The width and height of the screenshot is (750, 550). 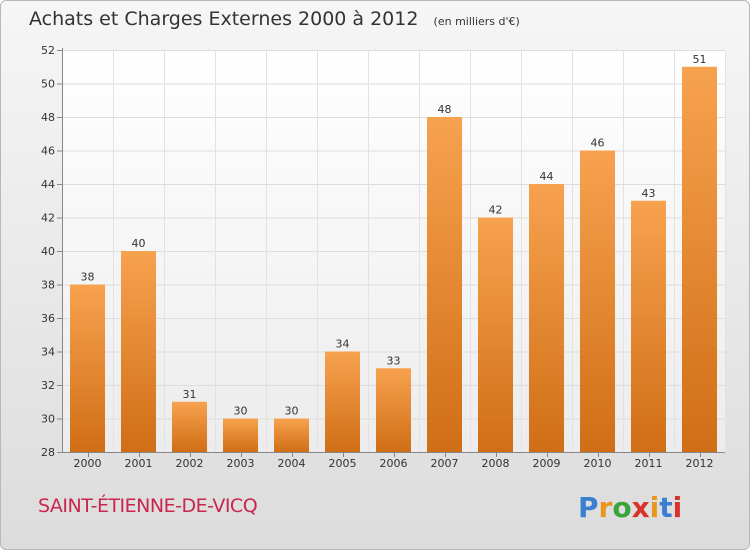 What do you see at coordinates (547, 176) in the screenshot?
I see `bar-value-label: 44` at bounding box center [547, 176].